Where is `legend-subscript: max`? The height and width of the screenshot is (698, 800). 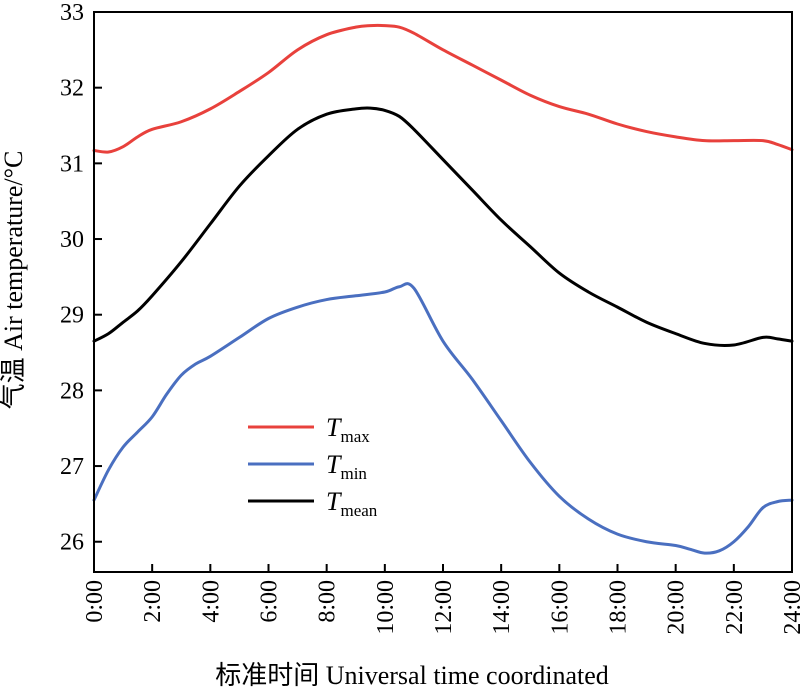
legend-subscript: max is located at coordinates (355, 436).